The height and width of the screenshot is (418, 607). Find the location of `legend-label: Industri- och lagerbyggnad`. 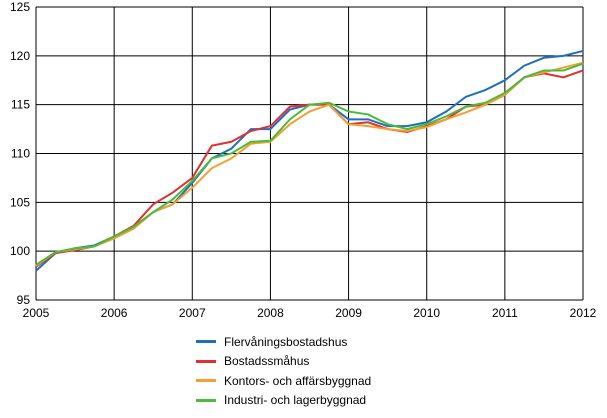

legend-label: Industri- och lagerbyggnad is located at coordinates (295, 400).